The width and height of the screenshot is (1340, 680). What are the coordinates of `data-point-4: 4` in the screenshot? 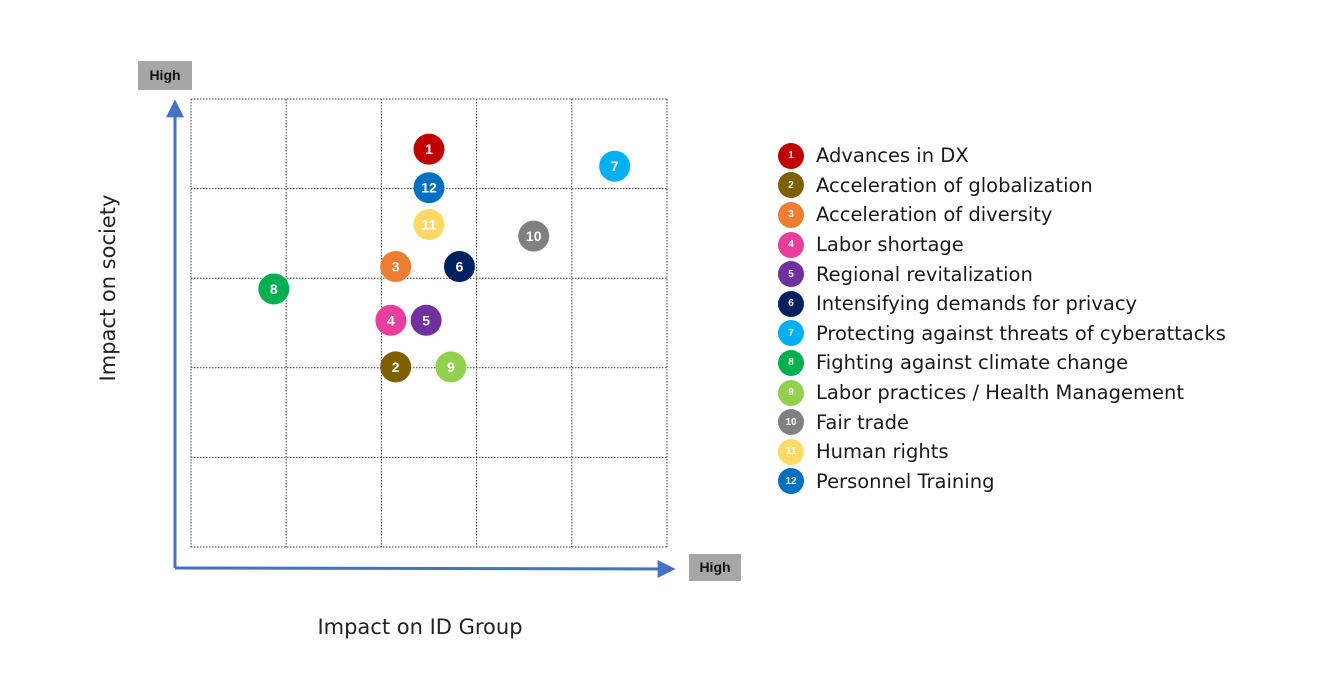 It's located at (391, 320).